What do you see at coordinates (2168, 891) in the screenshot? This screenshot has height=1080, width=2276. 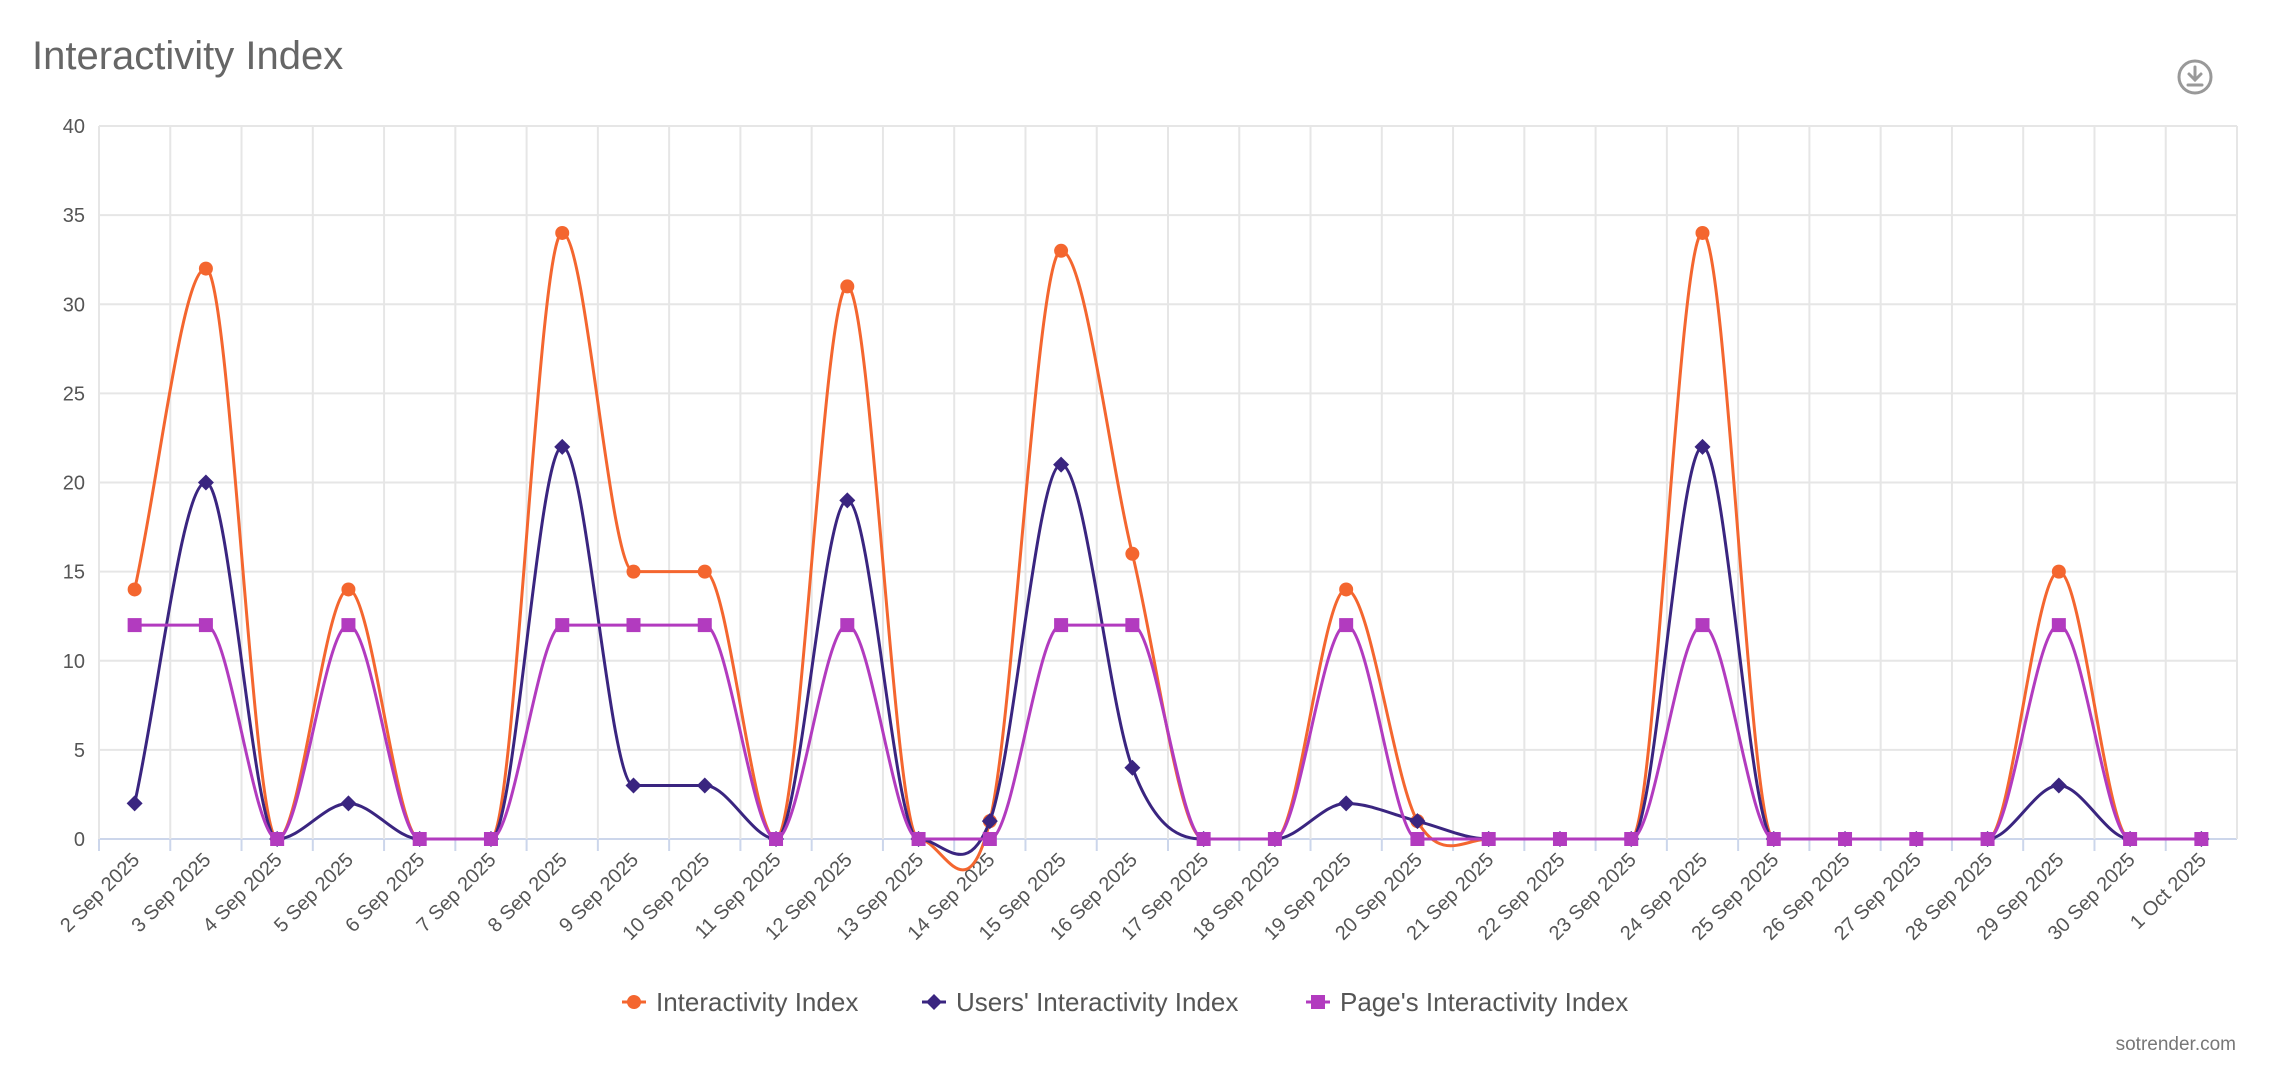 I see `x-tick-label: 1 Oct 2025` at bounding box center [2168, 891].